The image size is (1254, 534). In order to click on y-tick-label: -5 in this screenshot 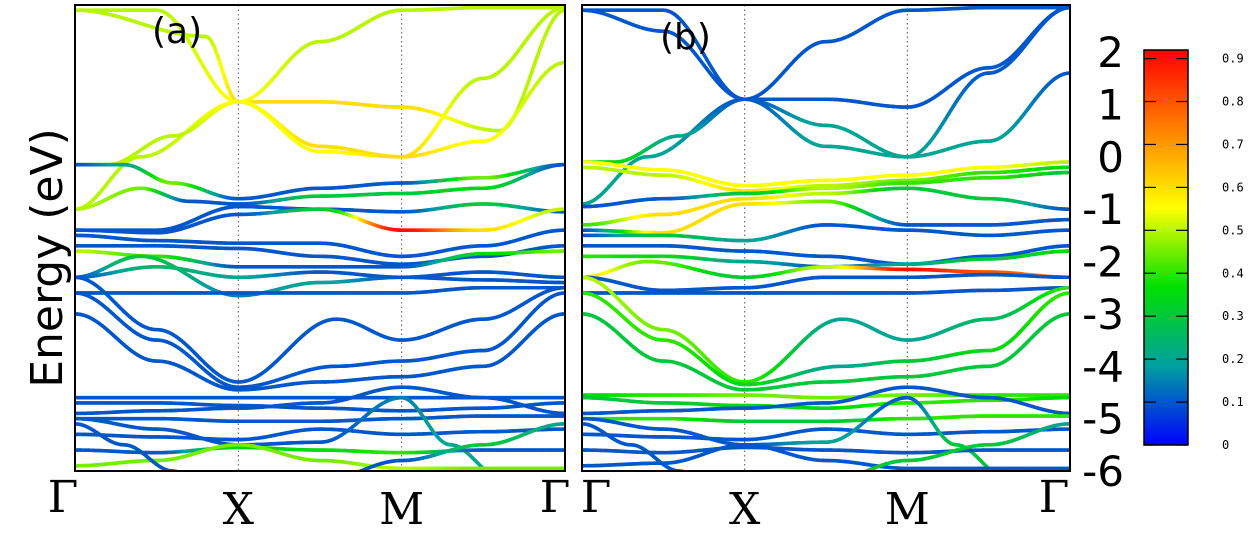, I will do `click(1103, 419)`.